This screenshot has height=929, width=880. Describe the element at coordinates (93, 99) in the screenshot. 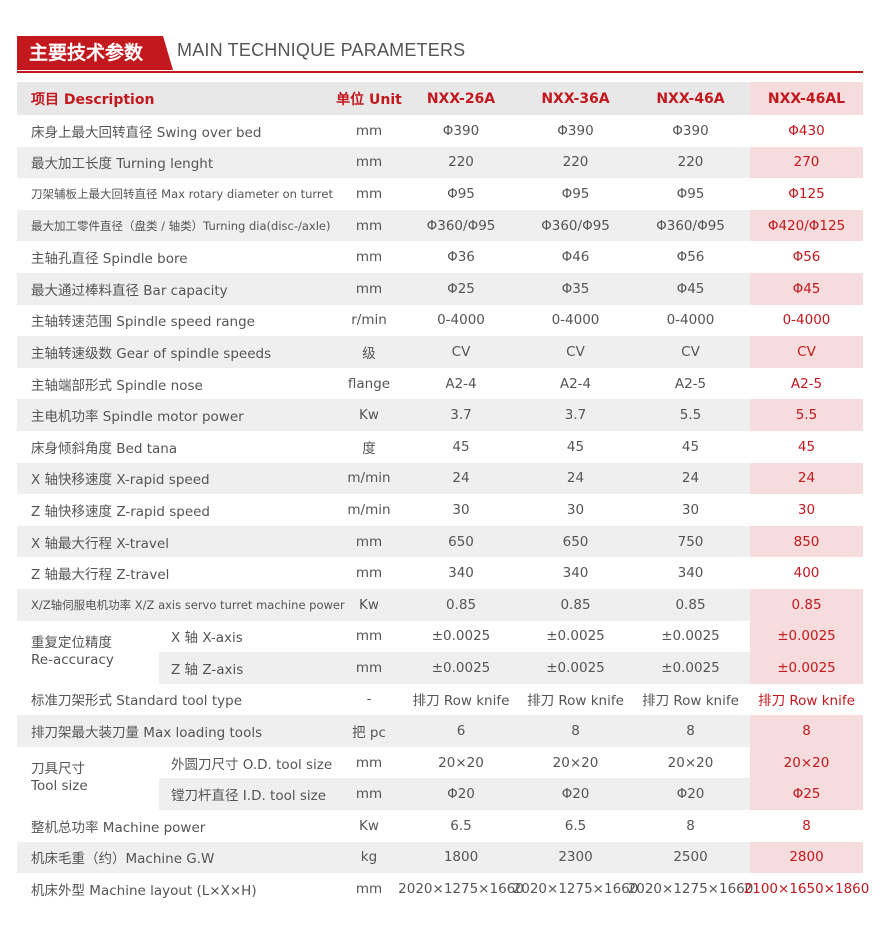

I see `header-description: 项目 Description` at that location.